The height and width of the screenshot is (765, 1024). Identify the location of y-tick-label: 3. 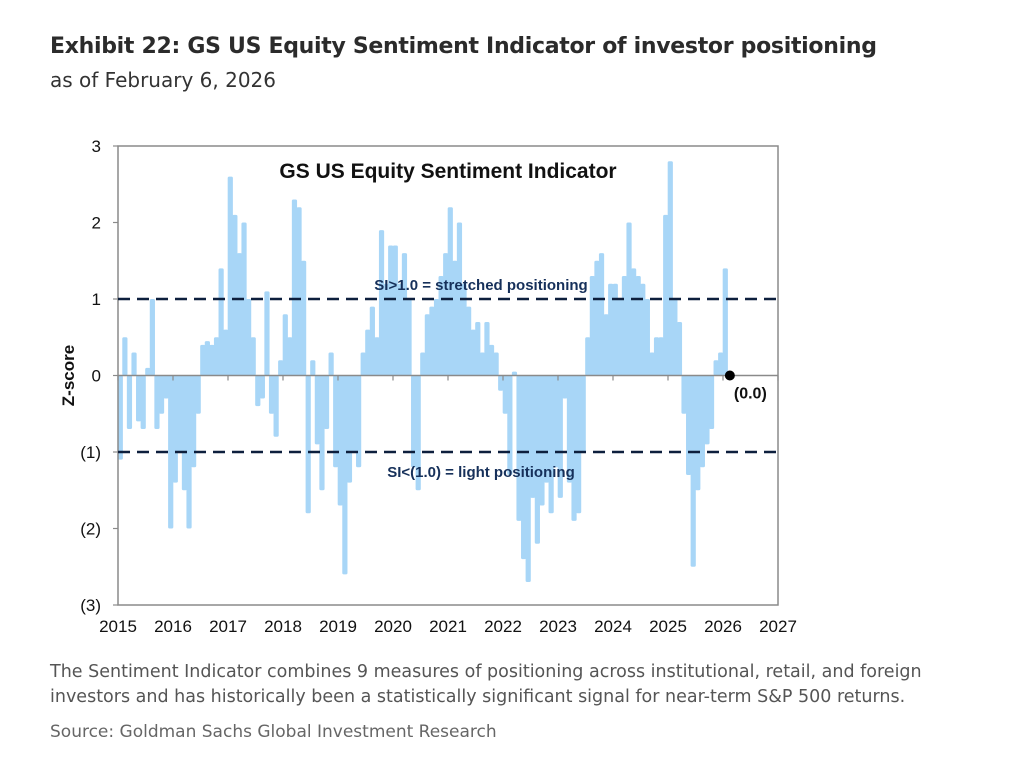
(96, 146).